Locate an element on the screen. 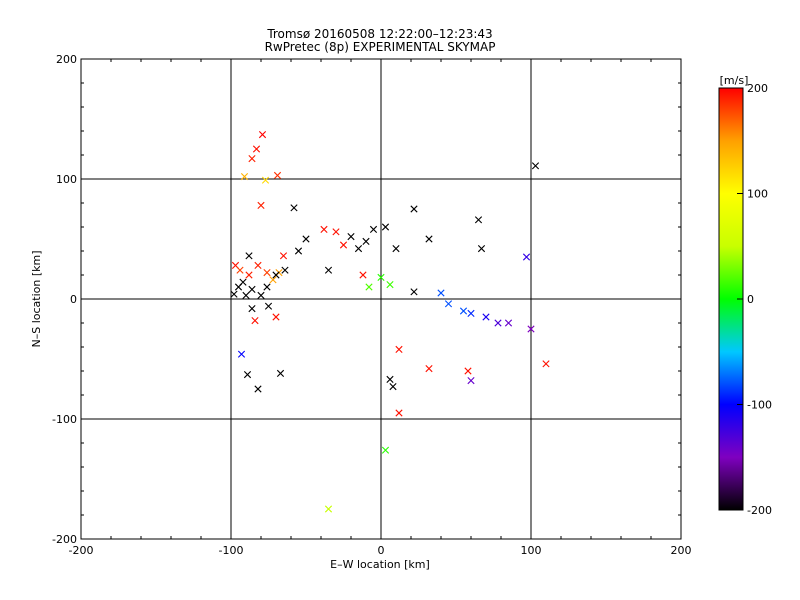 This screenshot has width=800, height=600. colorbar-unit-label: [m/s] is located at coordinates (734, 80).